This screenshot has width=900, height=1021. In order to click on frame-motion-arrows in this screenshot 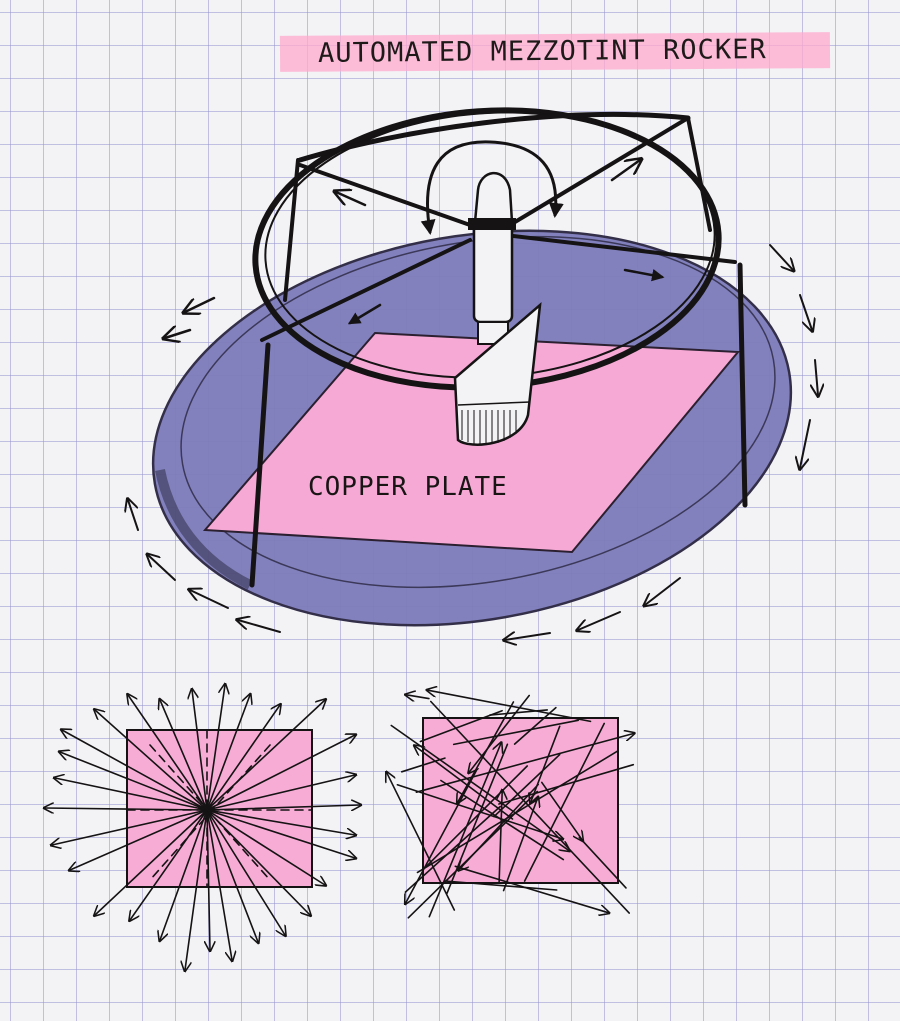, I will do `click(415, 249)`.